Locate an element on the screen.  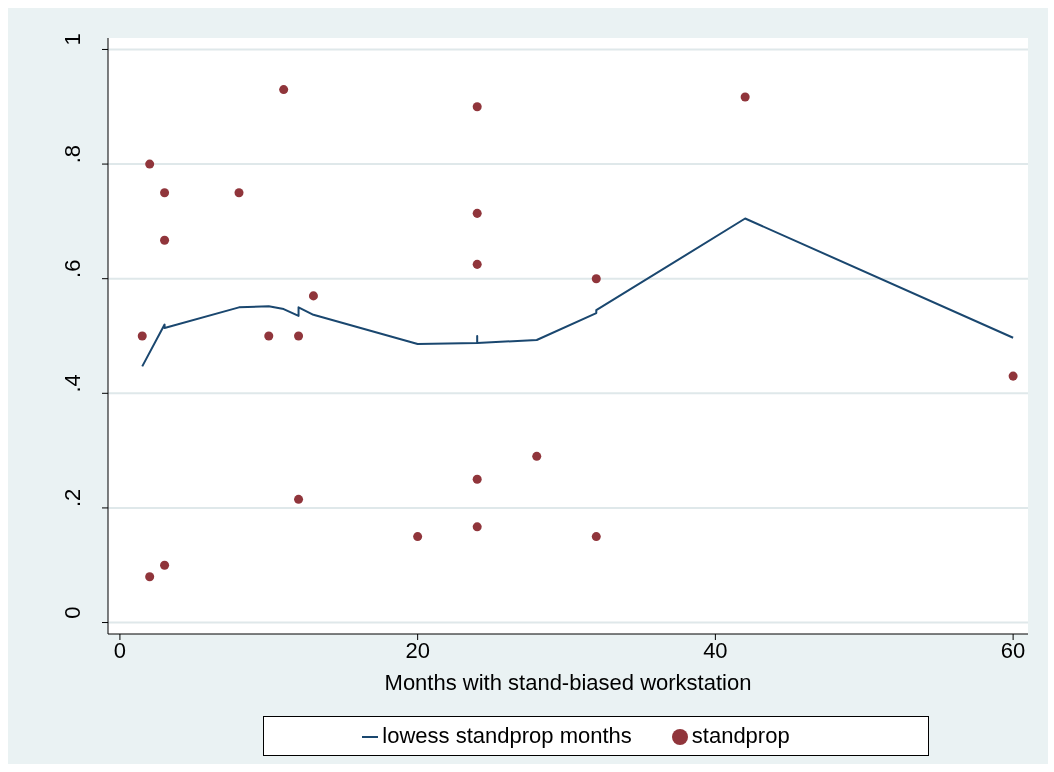
y-tick-label: .4 is located at coordinates (72, 383).